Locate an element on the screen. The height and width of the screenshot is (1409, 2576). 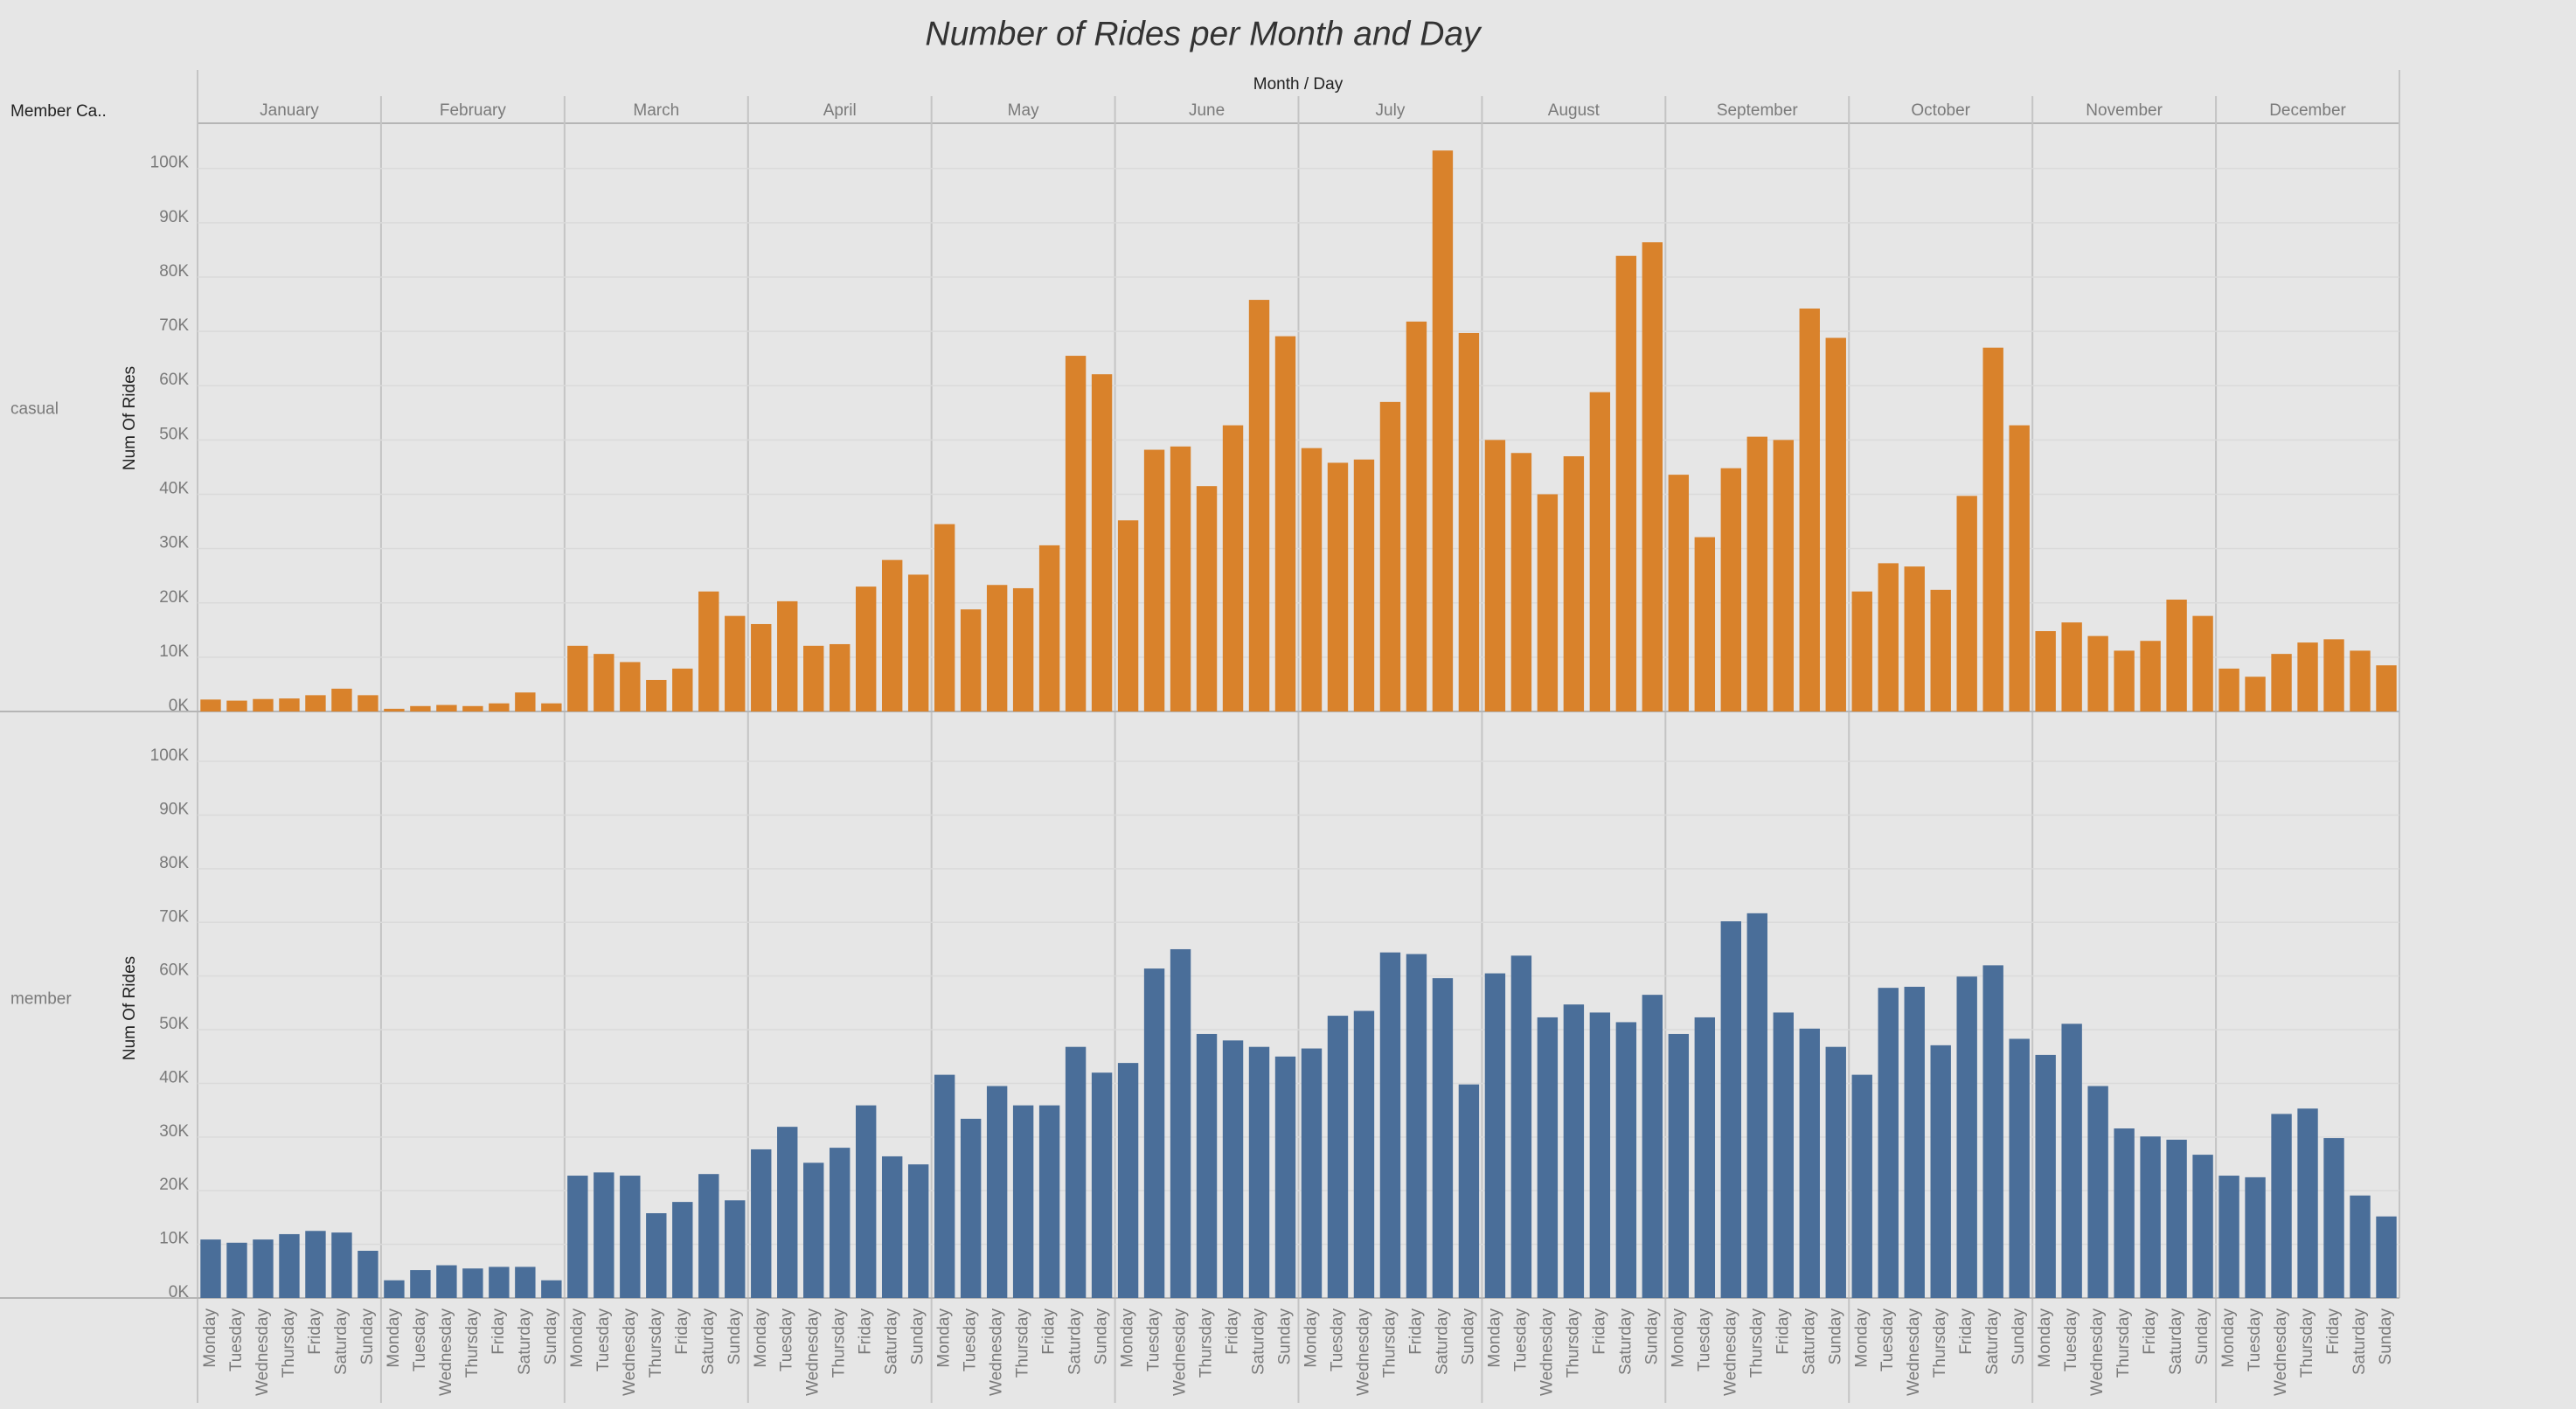
month-label: October is located at coordinates (1941, 110).